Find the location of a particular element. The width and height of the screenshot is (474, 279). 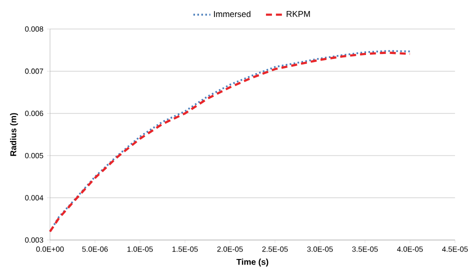

legend-label: RKPM is located at coordinates (298, 14).